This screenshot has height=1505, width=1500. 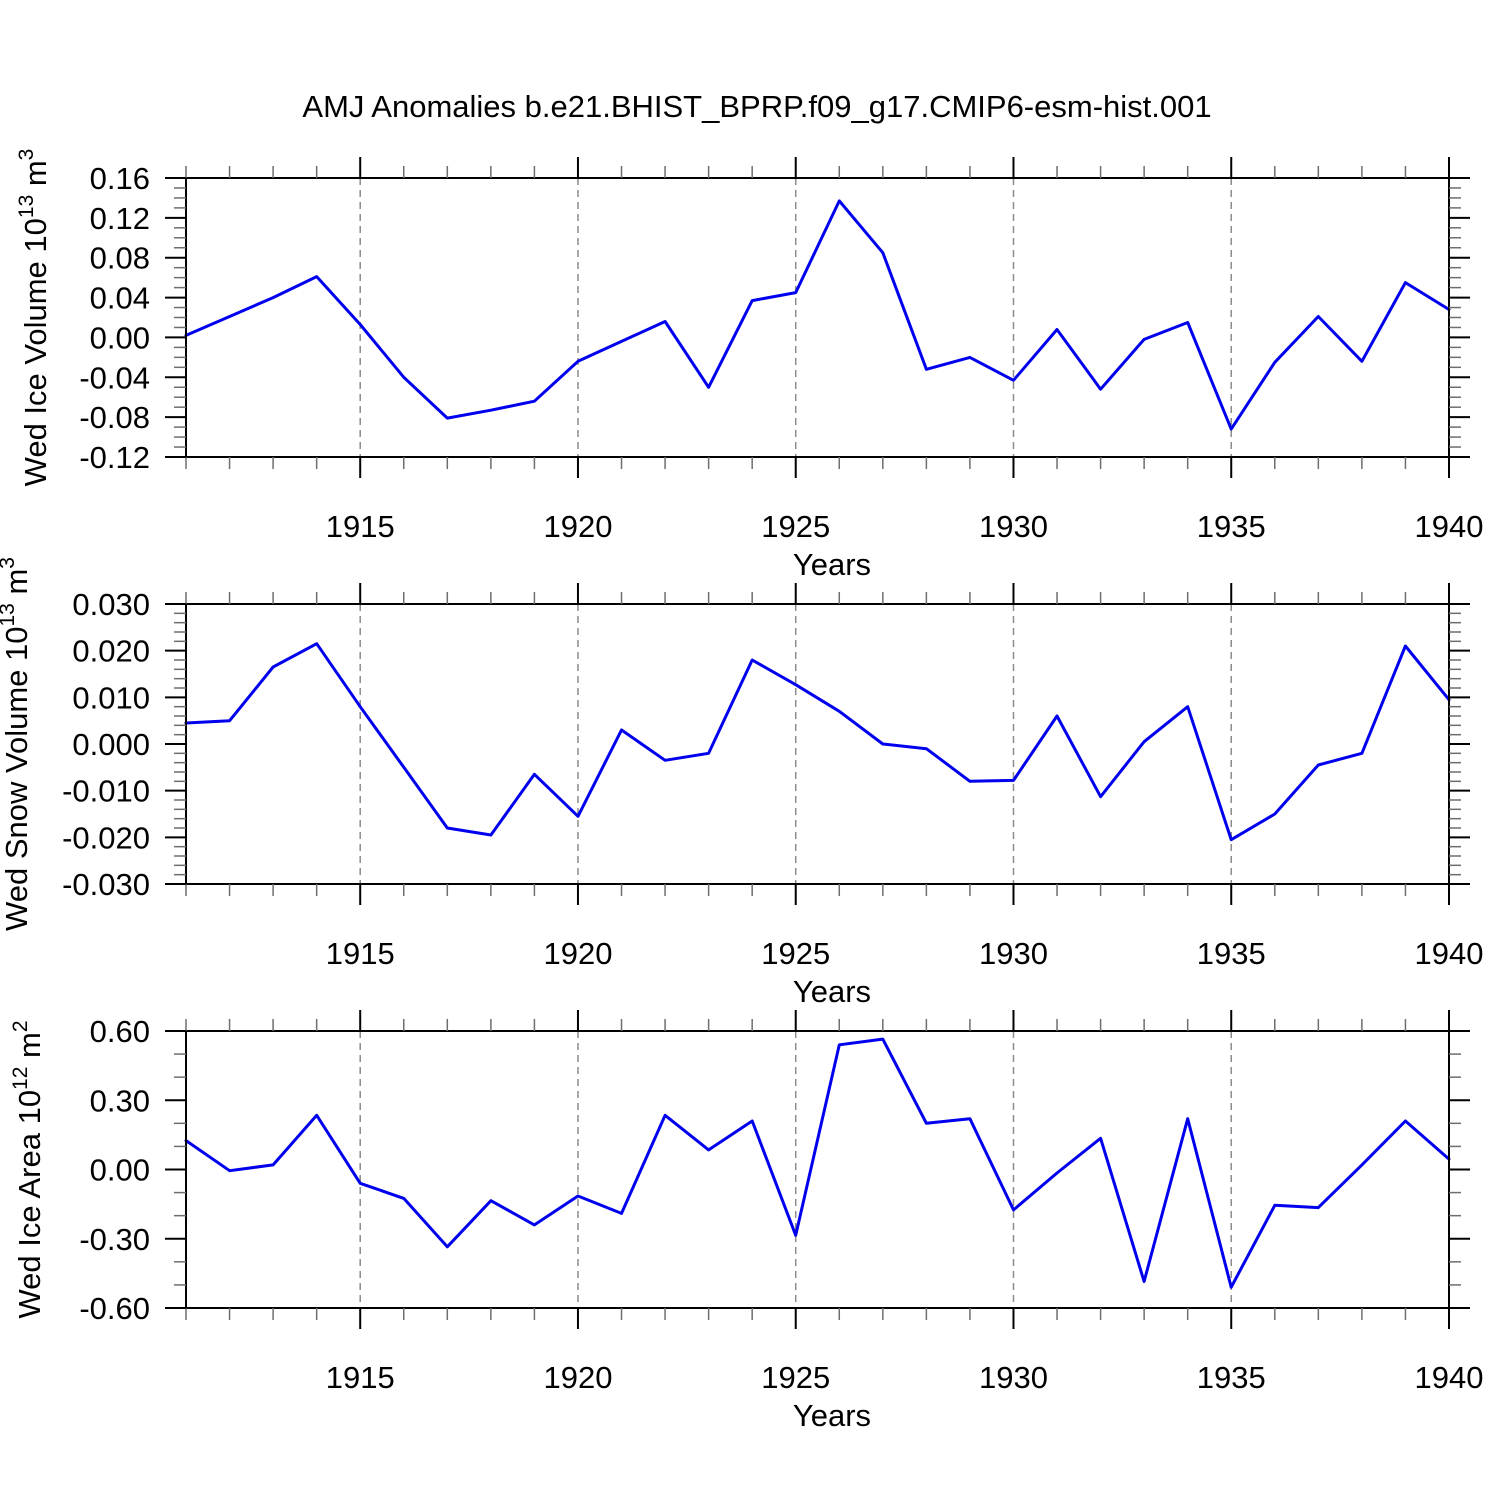 I want to click on y-axis-title-text: Wed Snow Volume 10, so click(x=17, y=779).